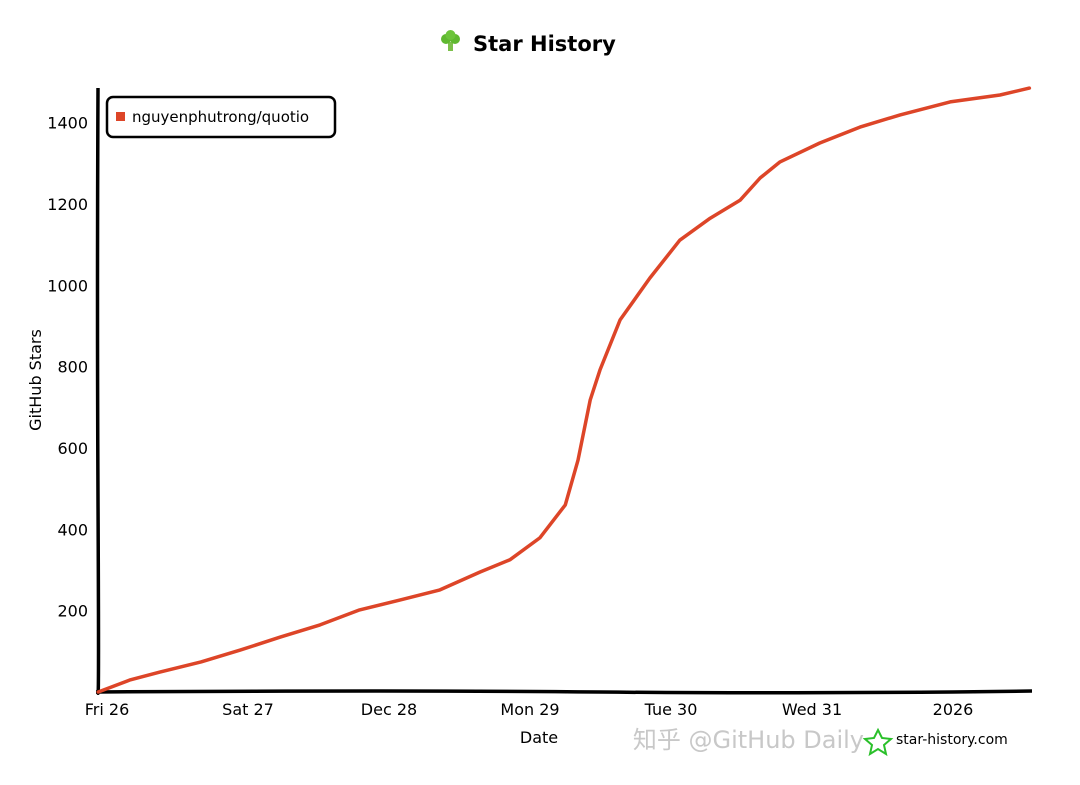 This screenshot has width=1080, height=785. Describe the element at coordinates (248, 709) in the screenshot. I see `x-tick-label: Sat 27` at that location.